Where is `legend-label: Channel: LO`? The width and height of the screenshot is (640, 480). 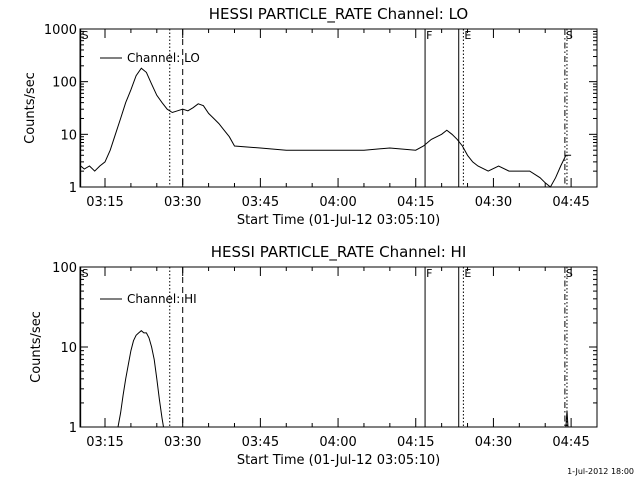
legend-label: Channel: LO is located at coordinates (163, 58).